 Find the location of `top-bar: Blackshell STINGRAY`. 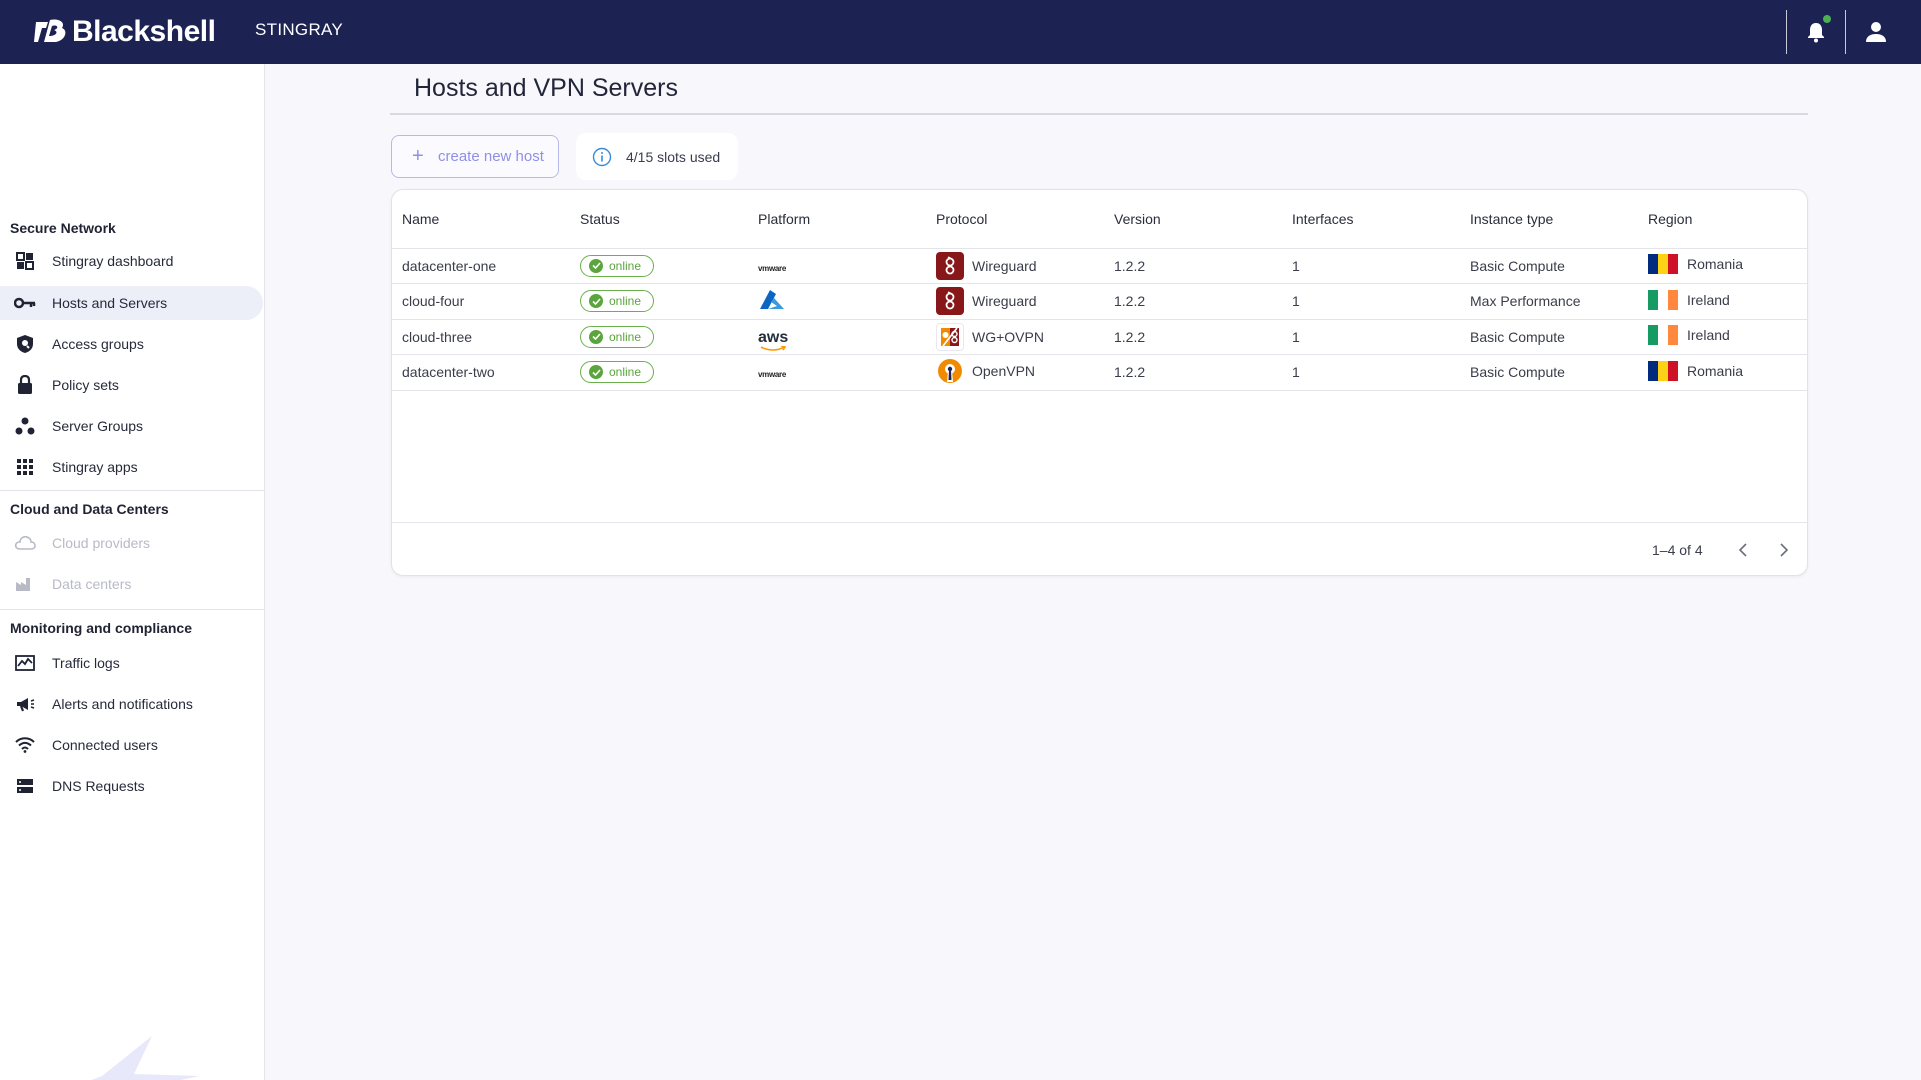

top-bar: Blackshell STINGRAY is located at coordinates (960, 32).